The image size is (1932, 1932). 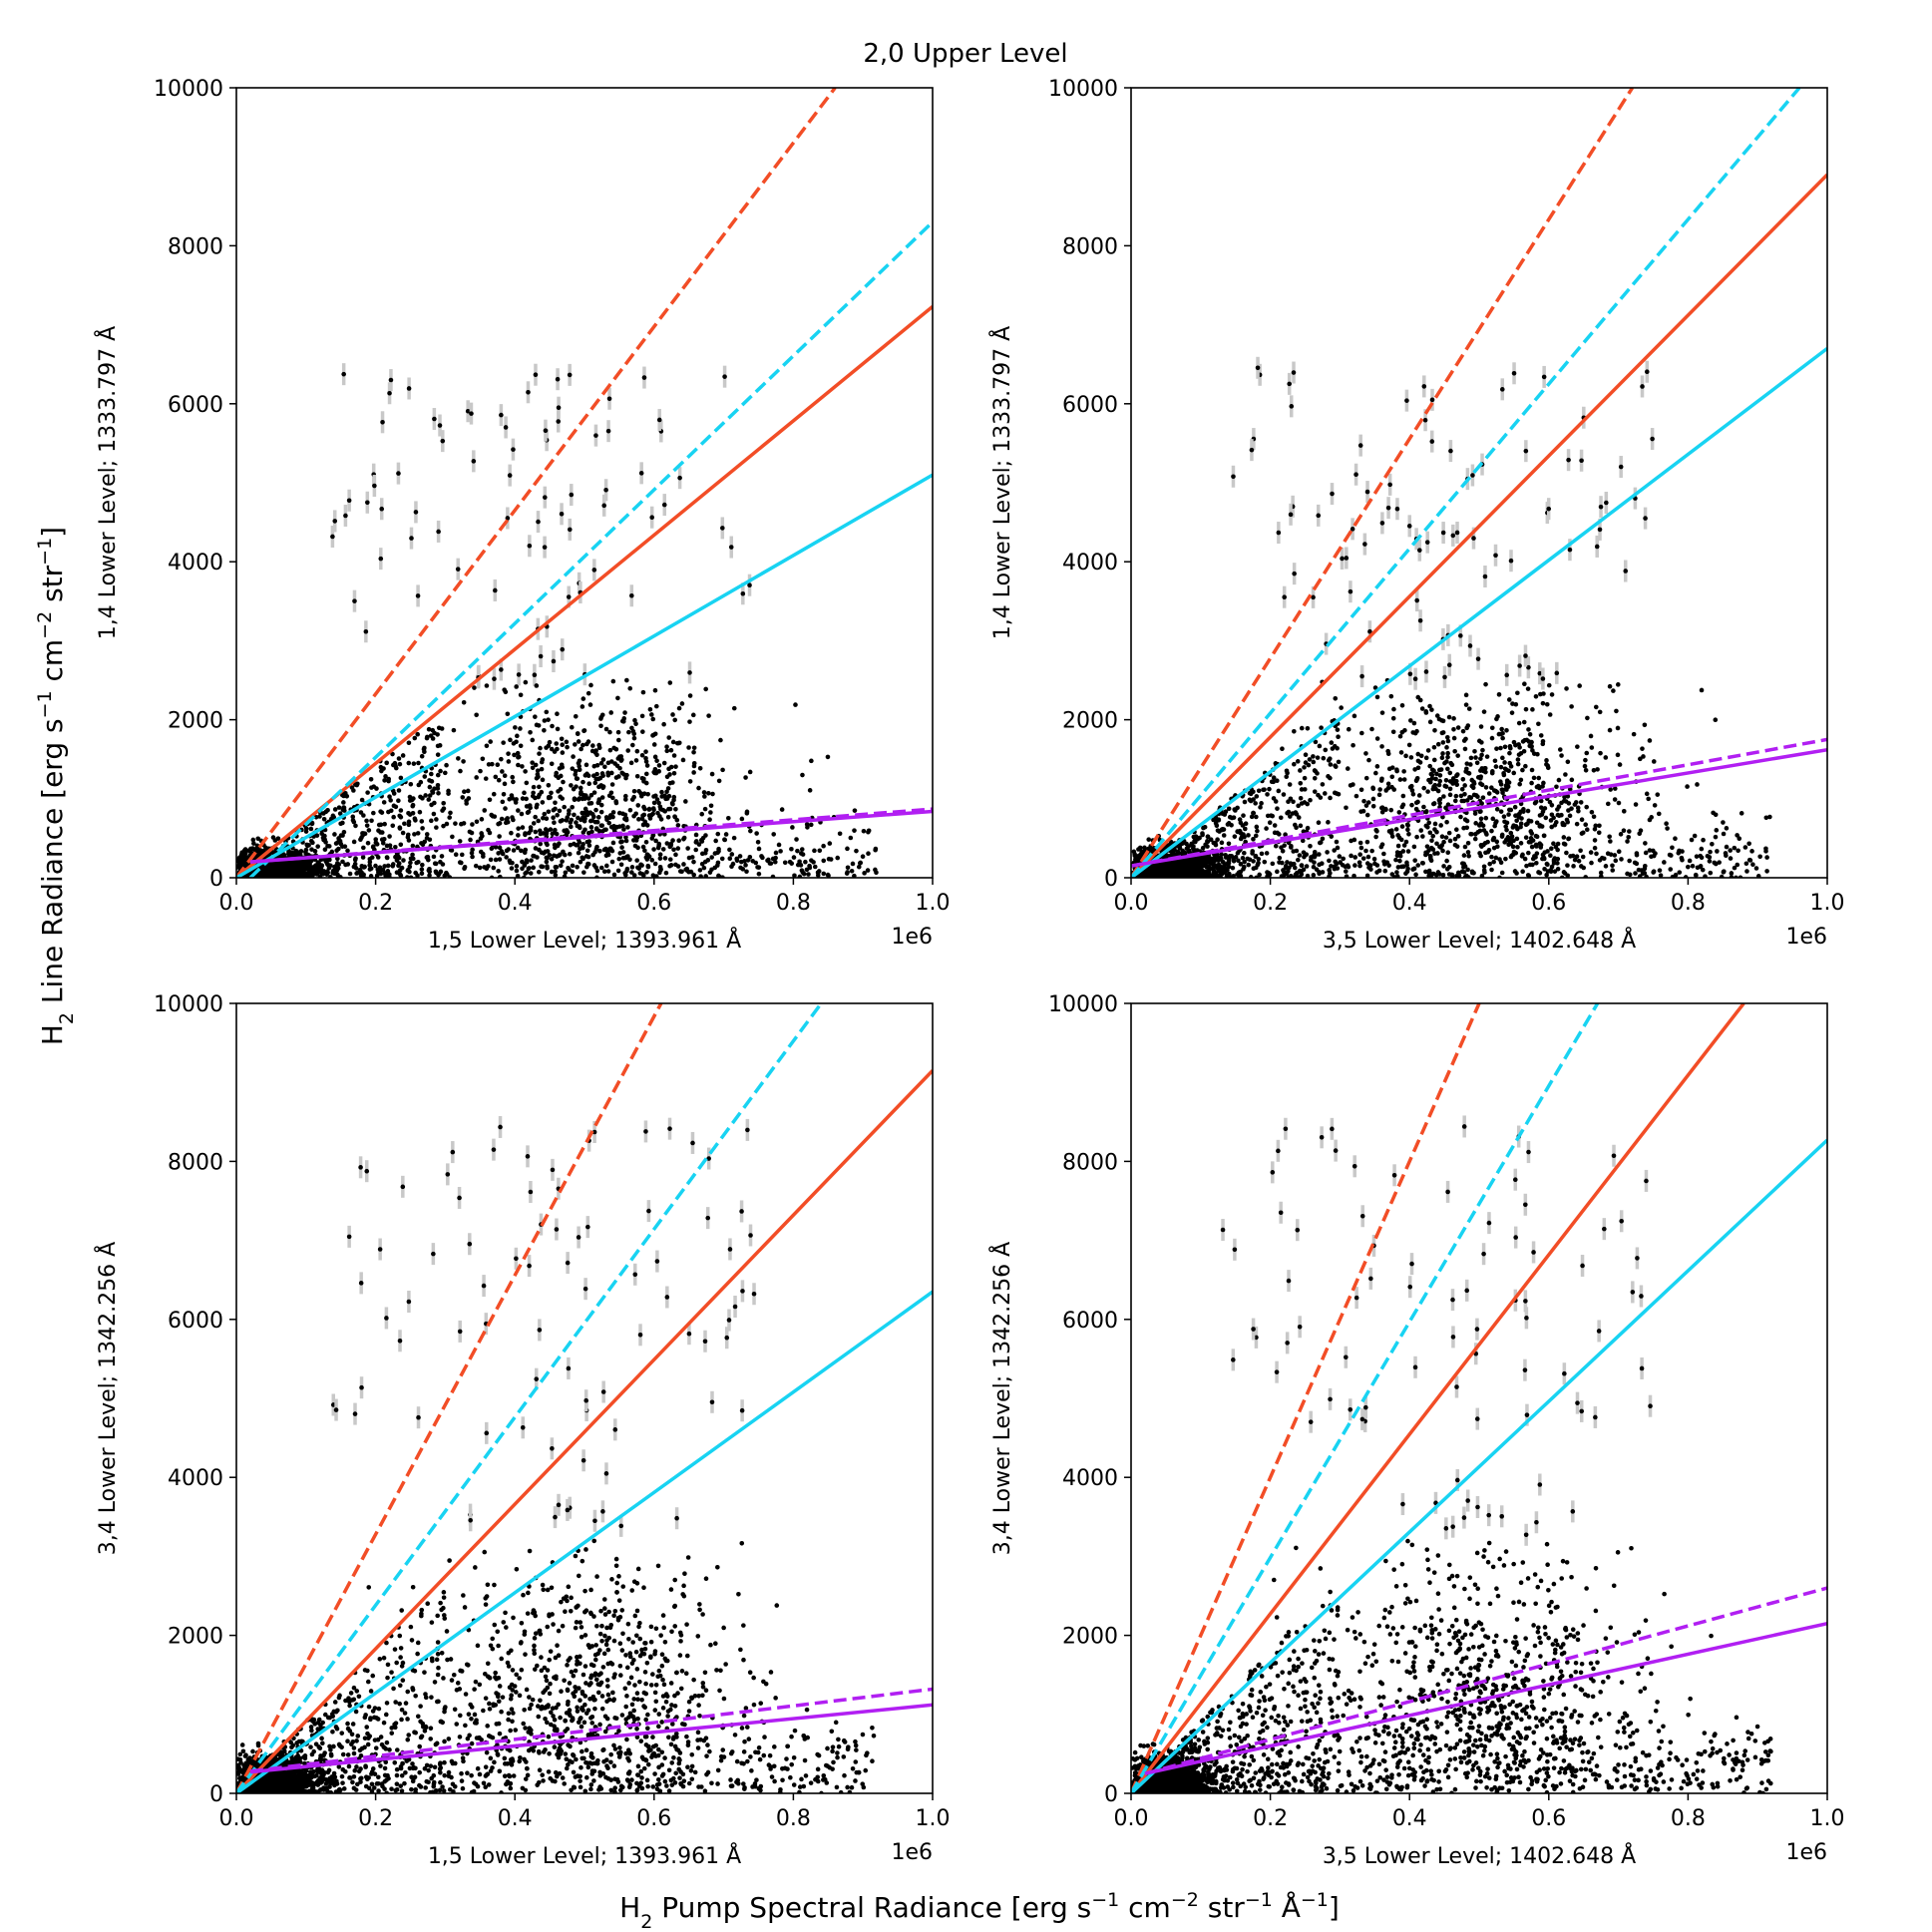 I want to click on axes-frame, so click(x=585, y=483).